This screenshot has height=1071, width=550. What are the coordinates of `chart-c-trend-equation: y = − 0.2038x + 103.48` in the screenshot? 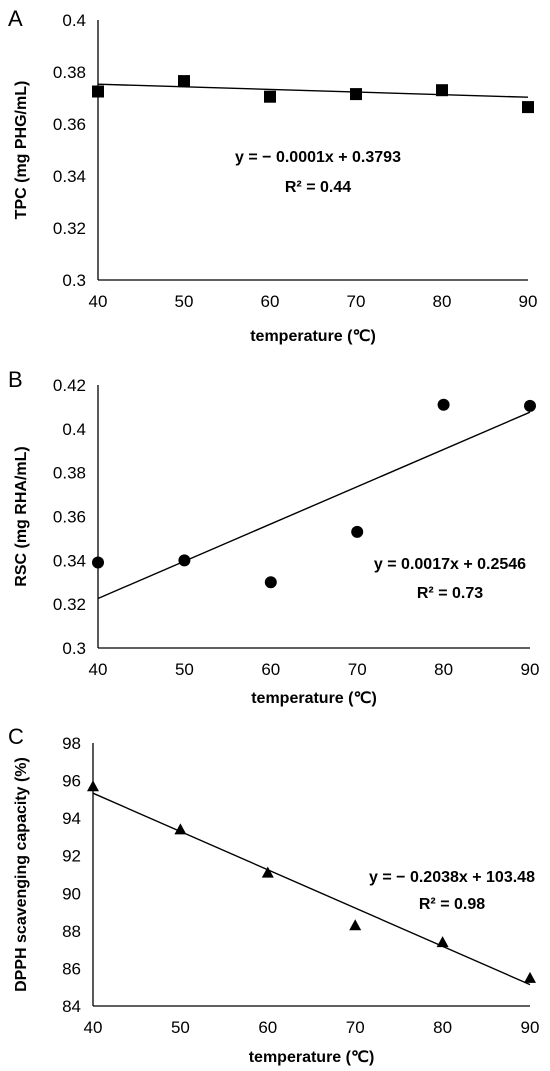 It's located at (452, 877).